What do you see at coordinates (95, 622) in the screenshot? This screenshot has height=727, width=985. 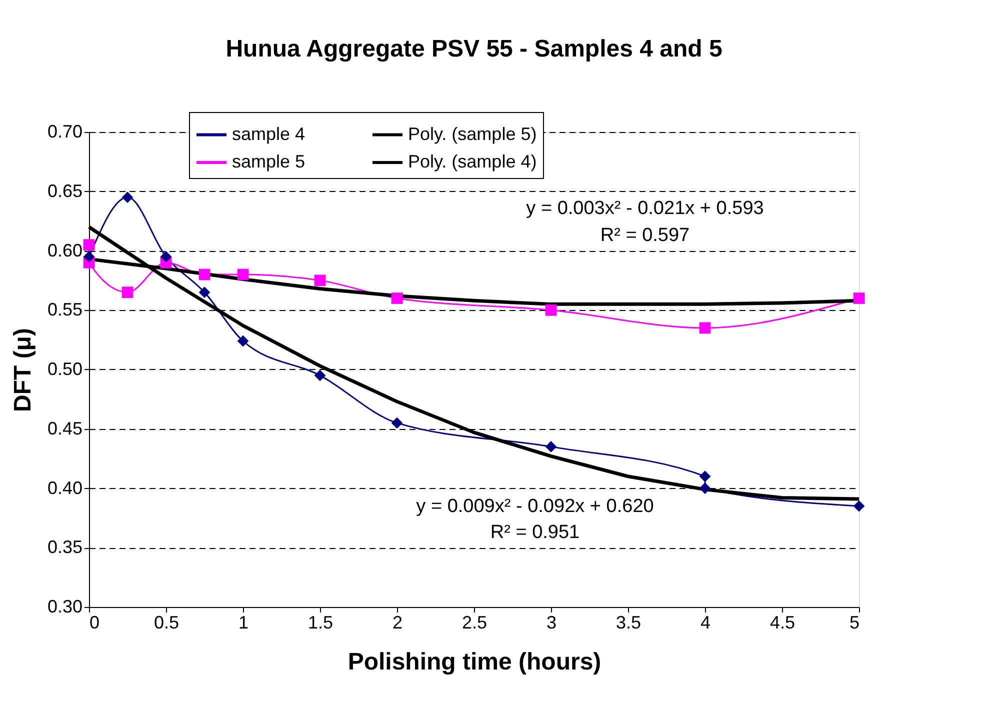 I see `x-tick-label: 0` at bounding box center [95, 622].